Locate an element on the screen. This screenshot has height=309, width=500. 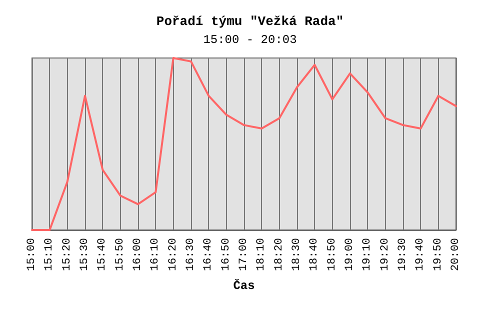
x-tick-label: 16:20 is located at coordinates (173, 255).